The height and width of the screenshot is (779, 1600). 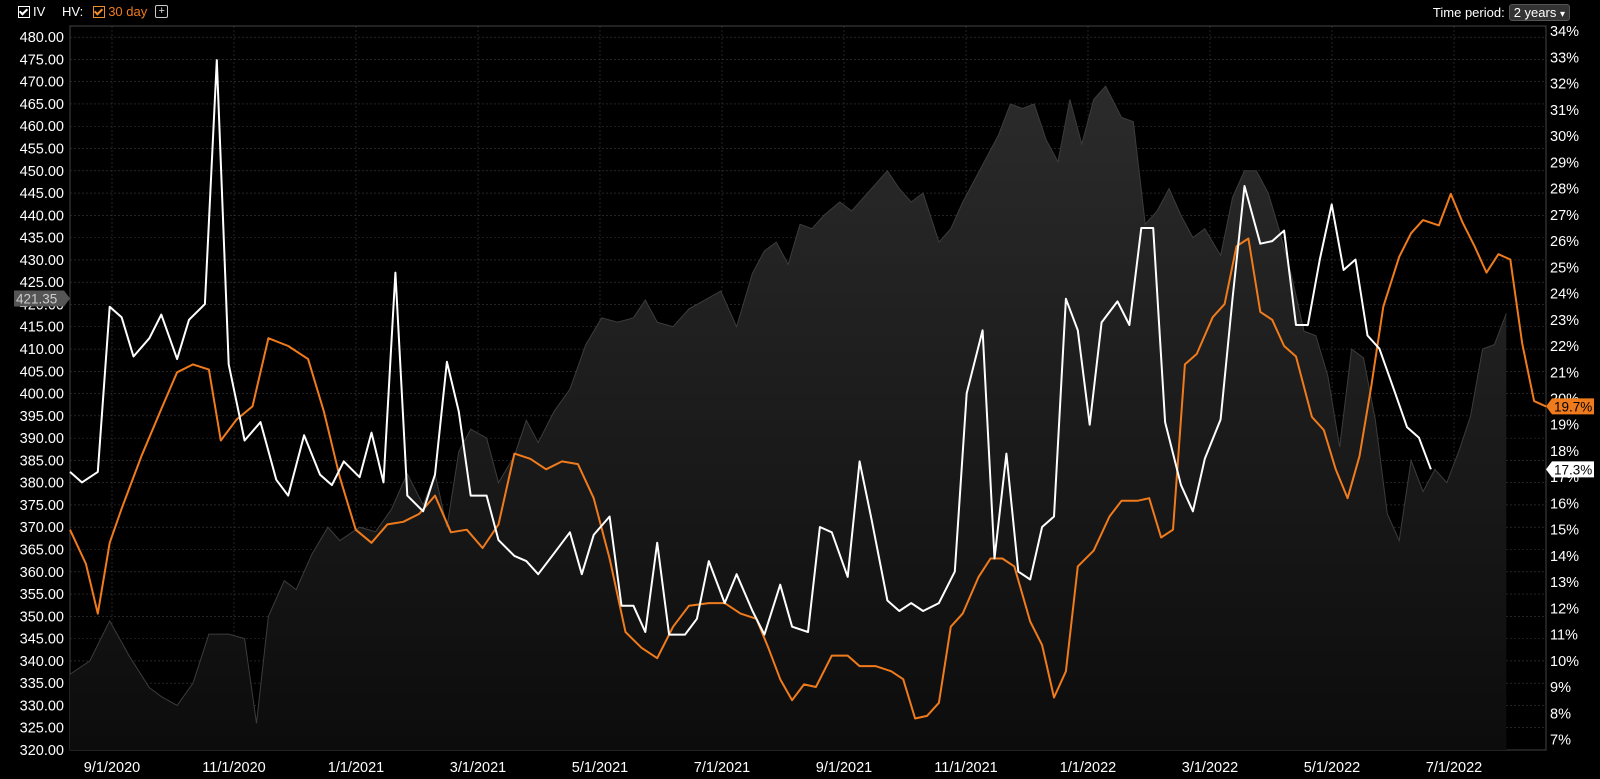 I want to click on x-tick-label: 3/1/2021, so click(x=478, y=768).